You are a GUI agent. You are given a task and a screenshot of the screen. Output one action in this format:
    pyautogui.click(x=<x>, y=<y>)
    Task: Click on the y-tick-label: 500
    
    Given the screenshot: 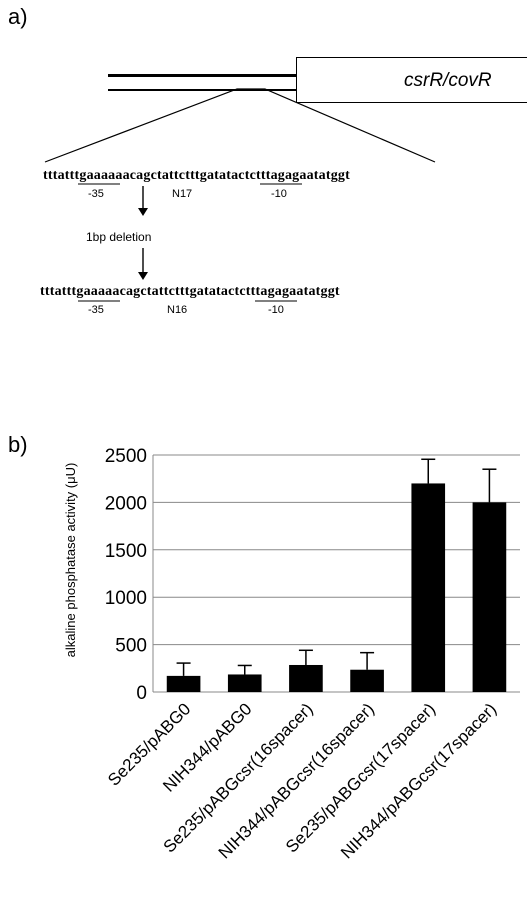 What is the action you would take?
    pyautogui.click(x=131, y=646)
    